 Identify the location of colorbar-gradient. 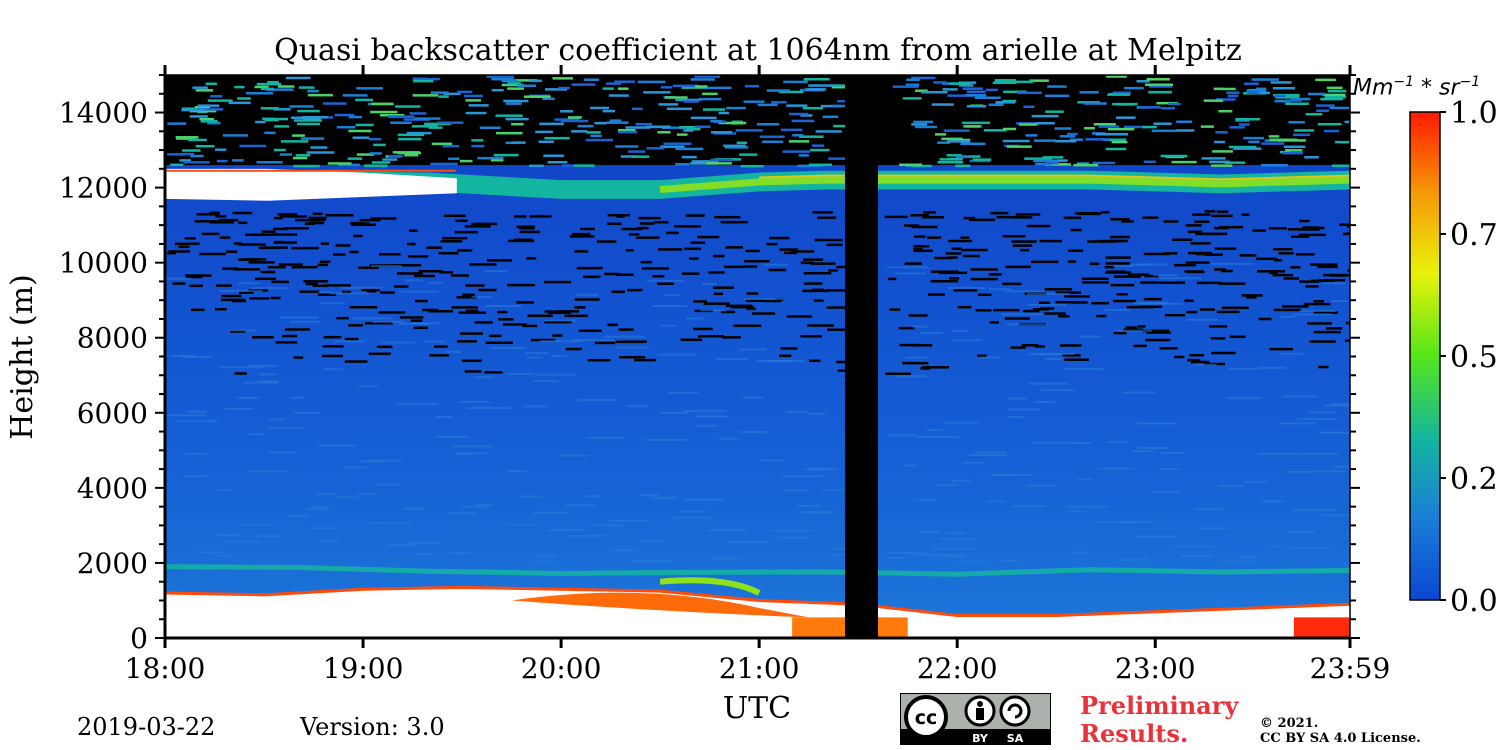
(1425, 356).